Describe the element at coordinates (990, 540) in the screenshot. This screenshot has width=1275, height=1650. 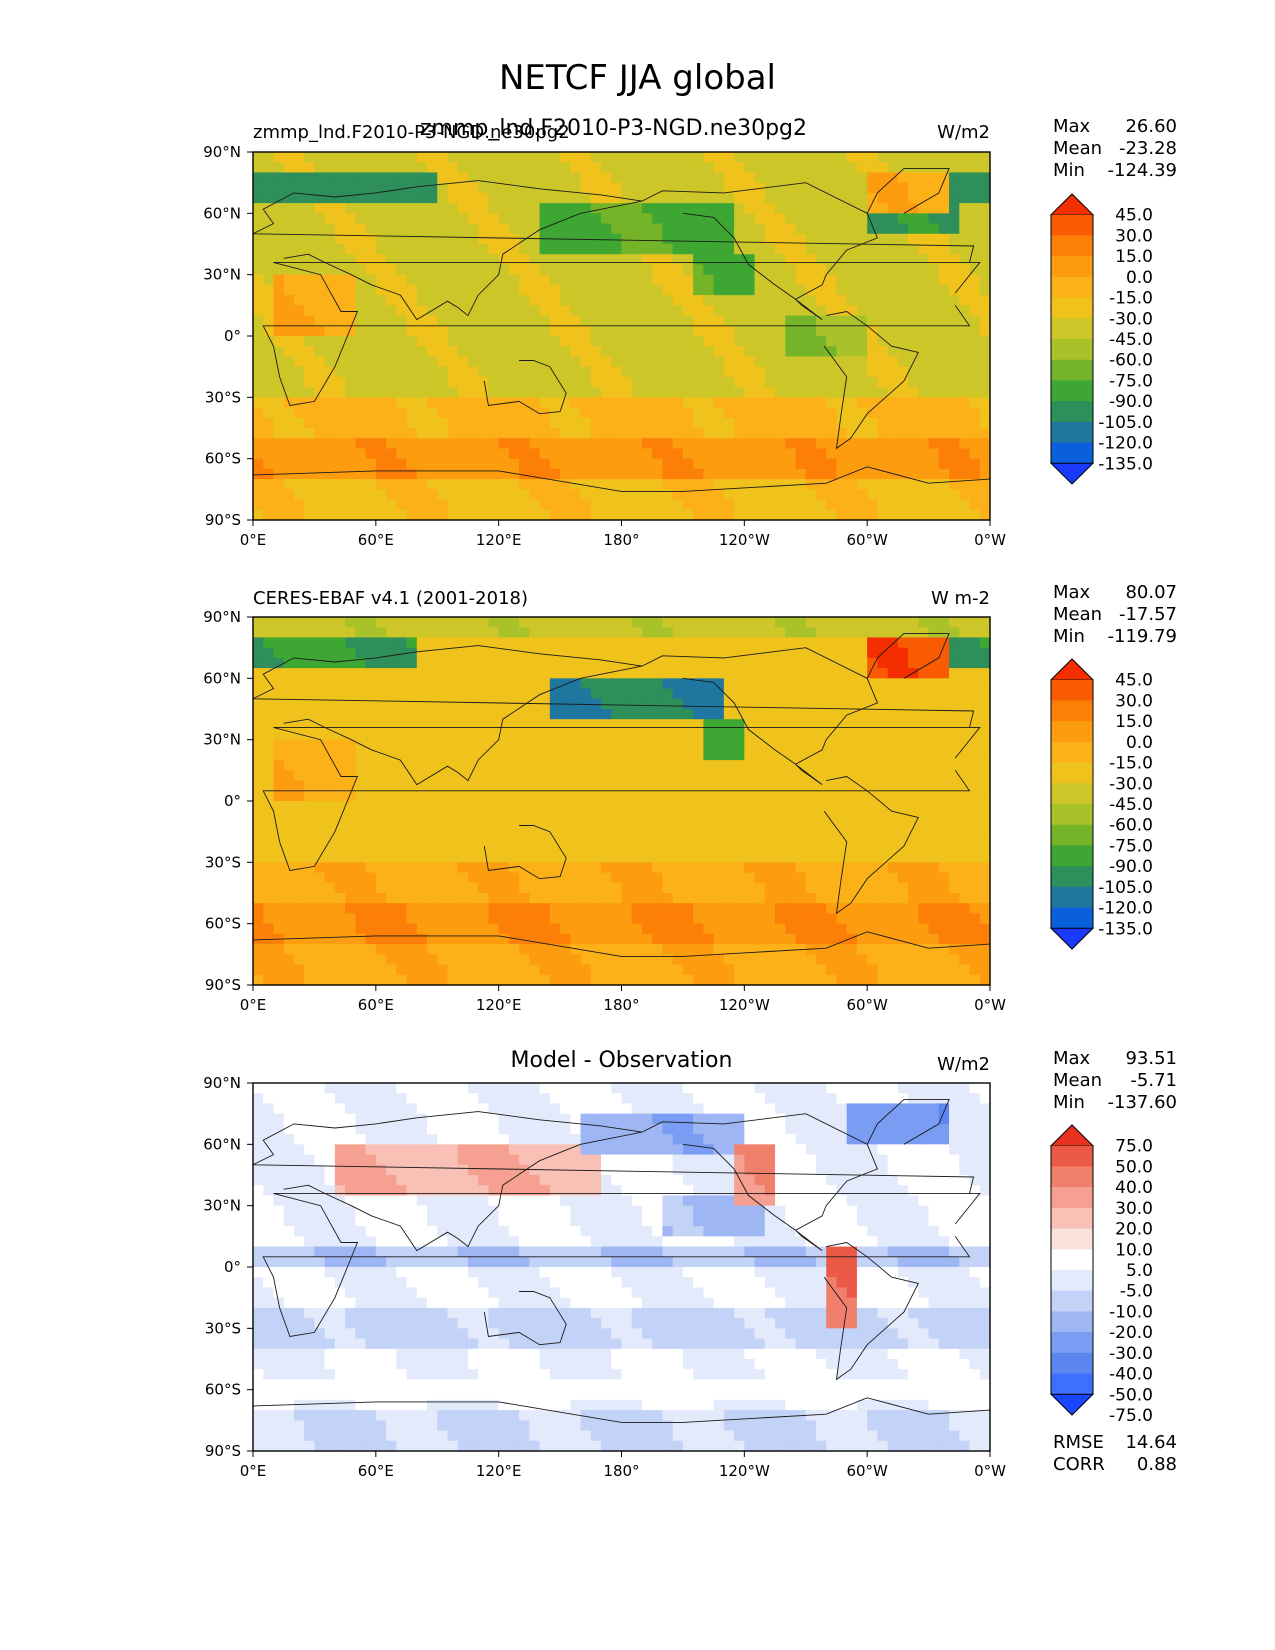
I see `x-tick-label: 0°W` at that location.